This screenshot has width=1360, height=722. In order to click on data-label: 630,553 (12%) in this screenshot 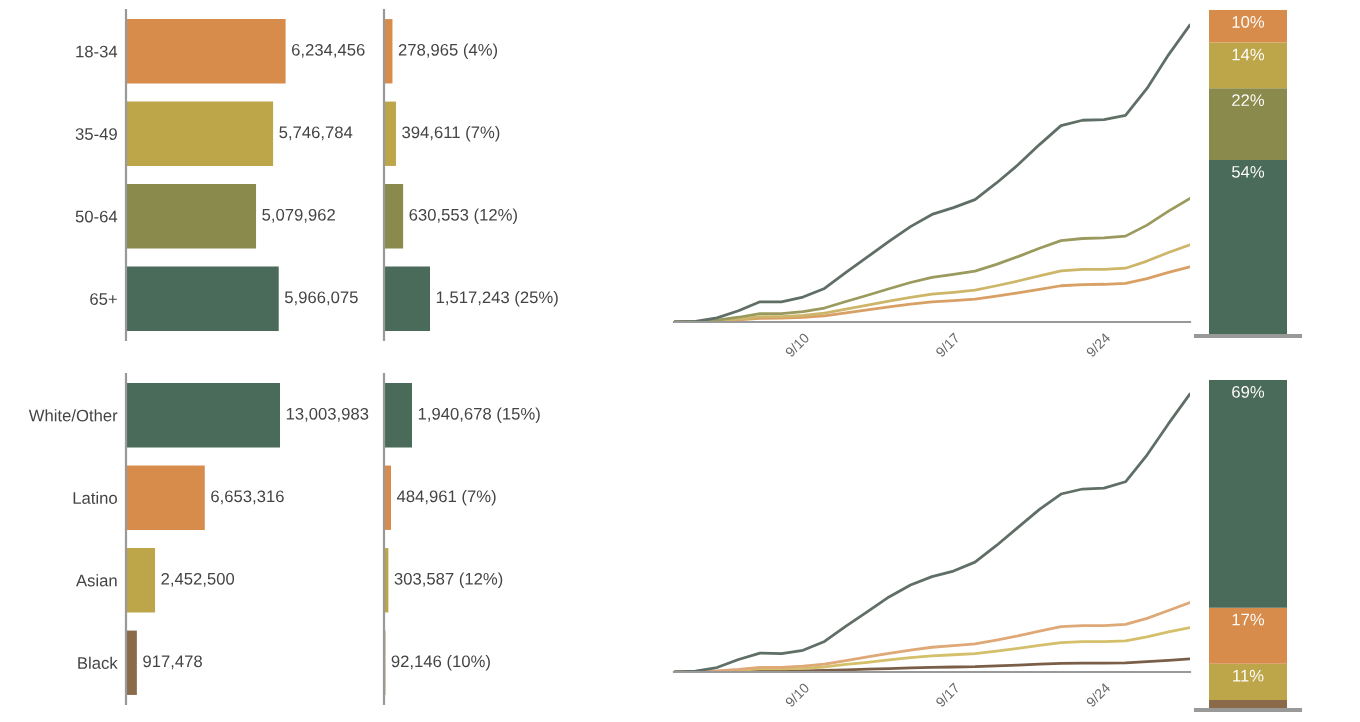, I will do `click(463, 216)`.